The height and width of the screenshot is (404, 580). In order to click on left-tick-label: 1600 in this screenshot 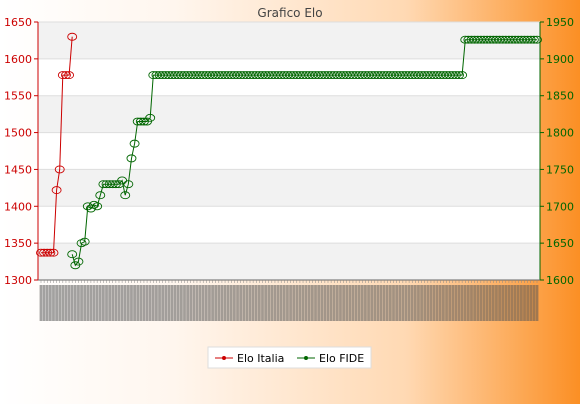, I will do `click(18, 59)`.